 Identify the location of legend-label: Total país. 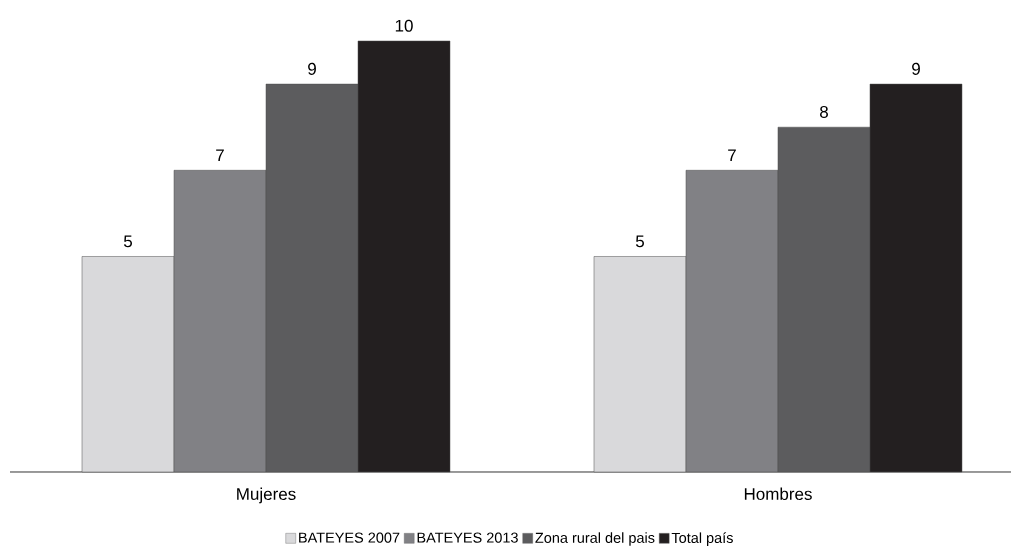
(702, 539).